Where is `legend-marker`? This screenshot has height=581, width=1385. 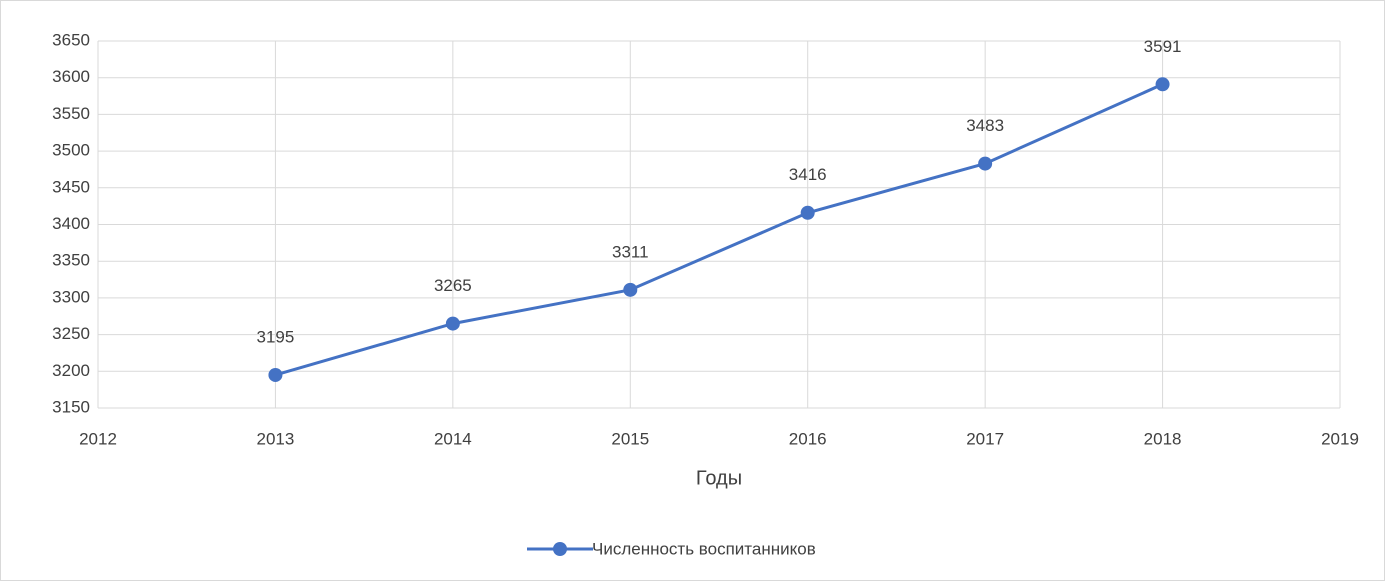
legend-marker is located at coordinates (560, 549).